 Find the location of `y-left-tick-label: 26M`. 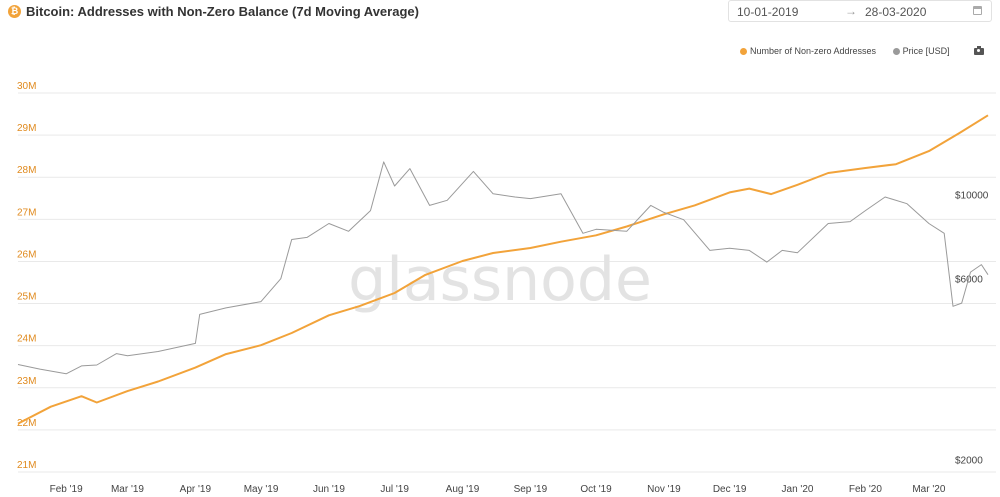

y-left-tick-label: 26M is located at coordinates (26, 254).